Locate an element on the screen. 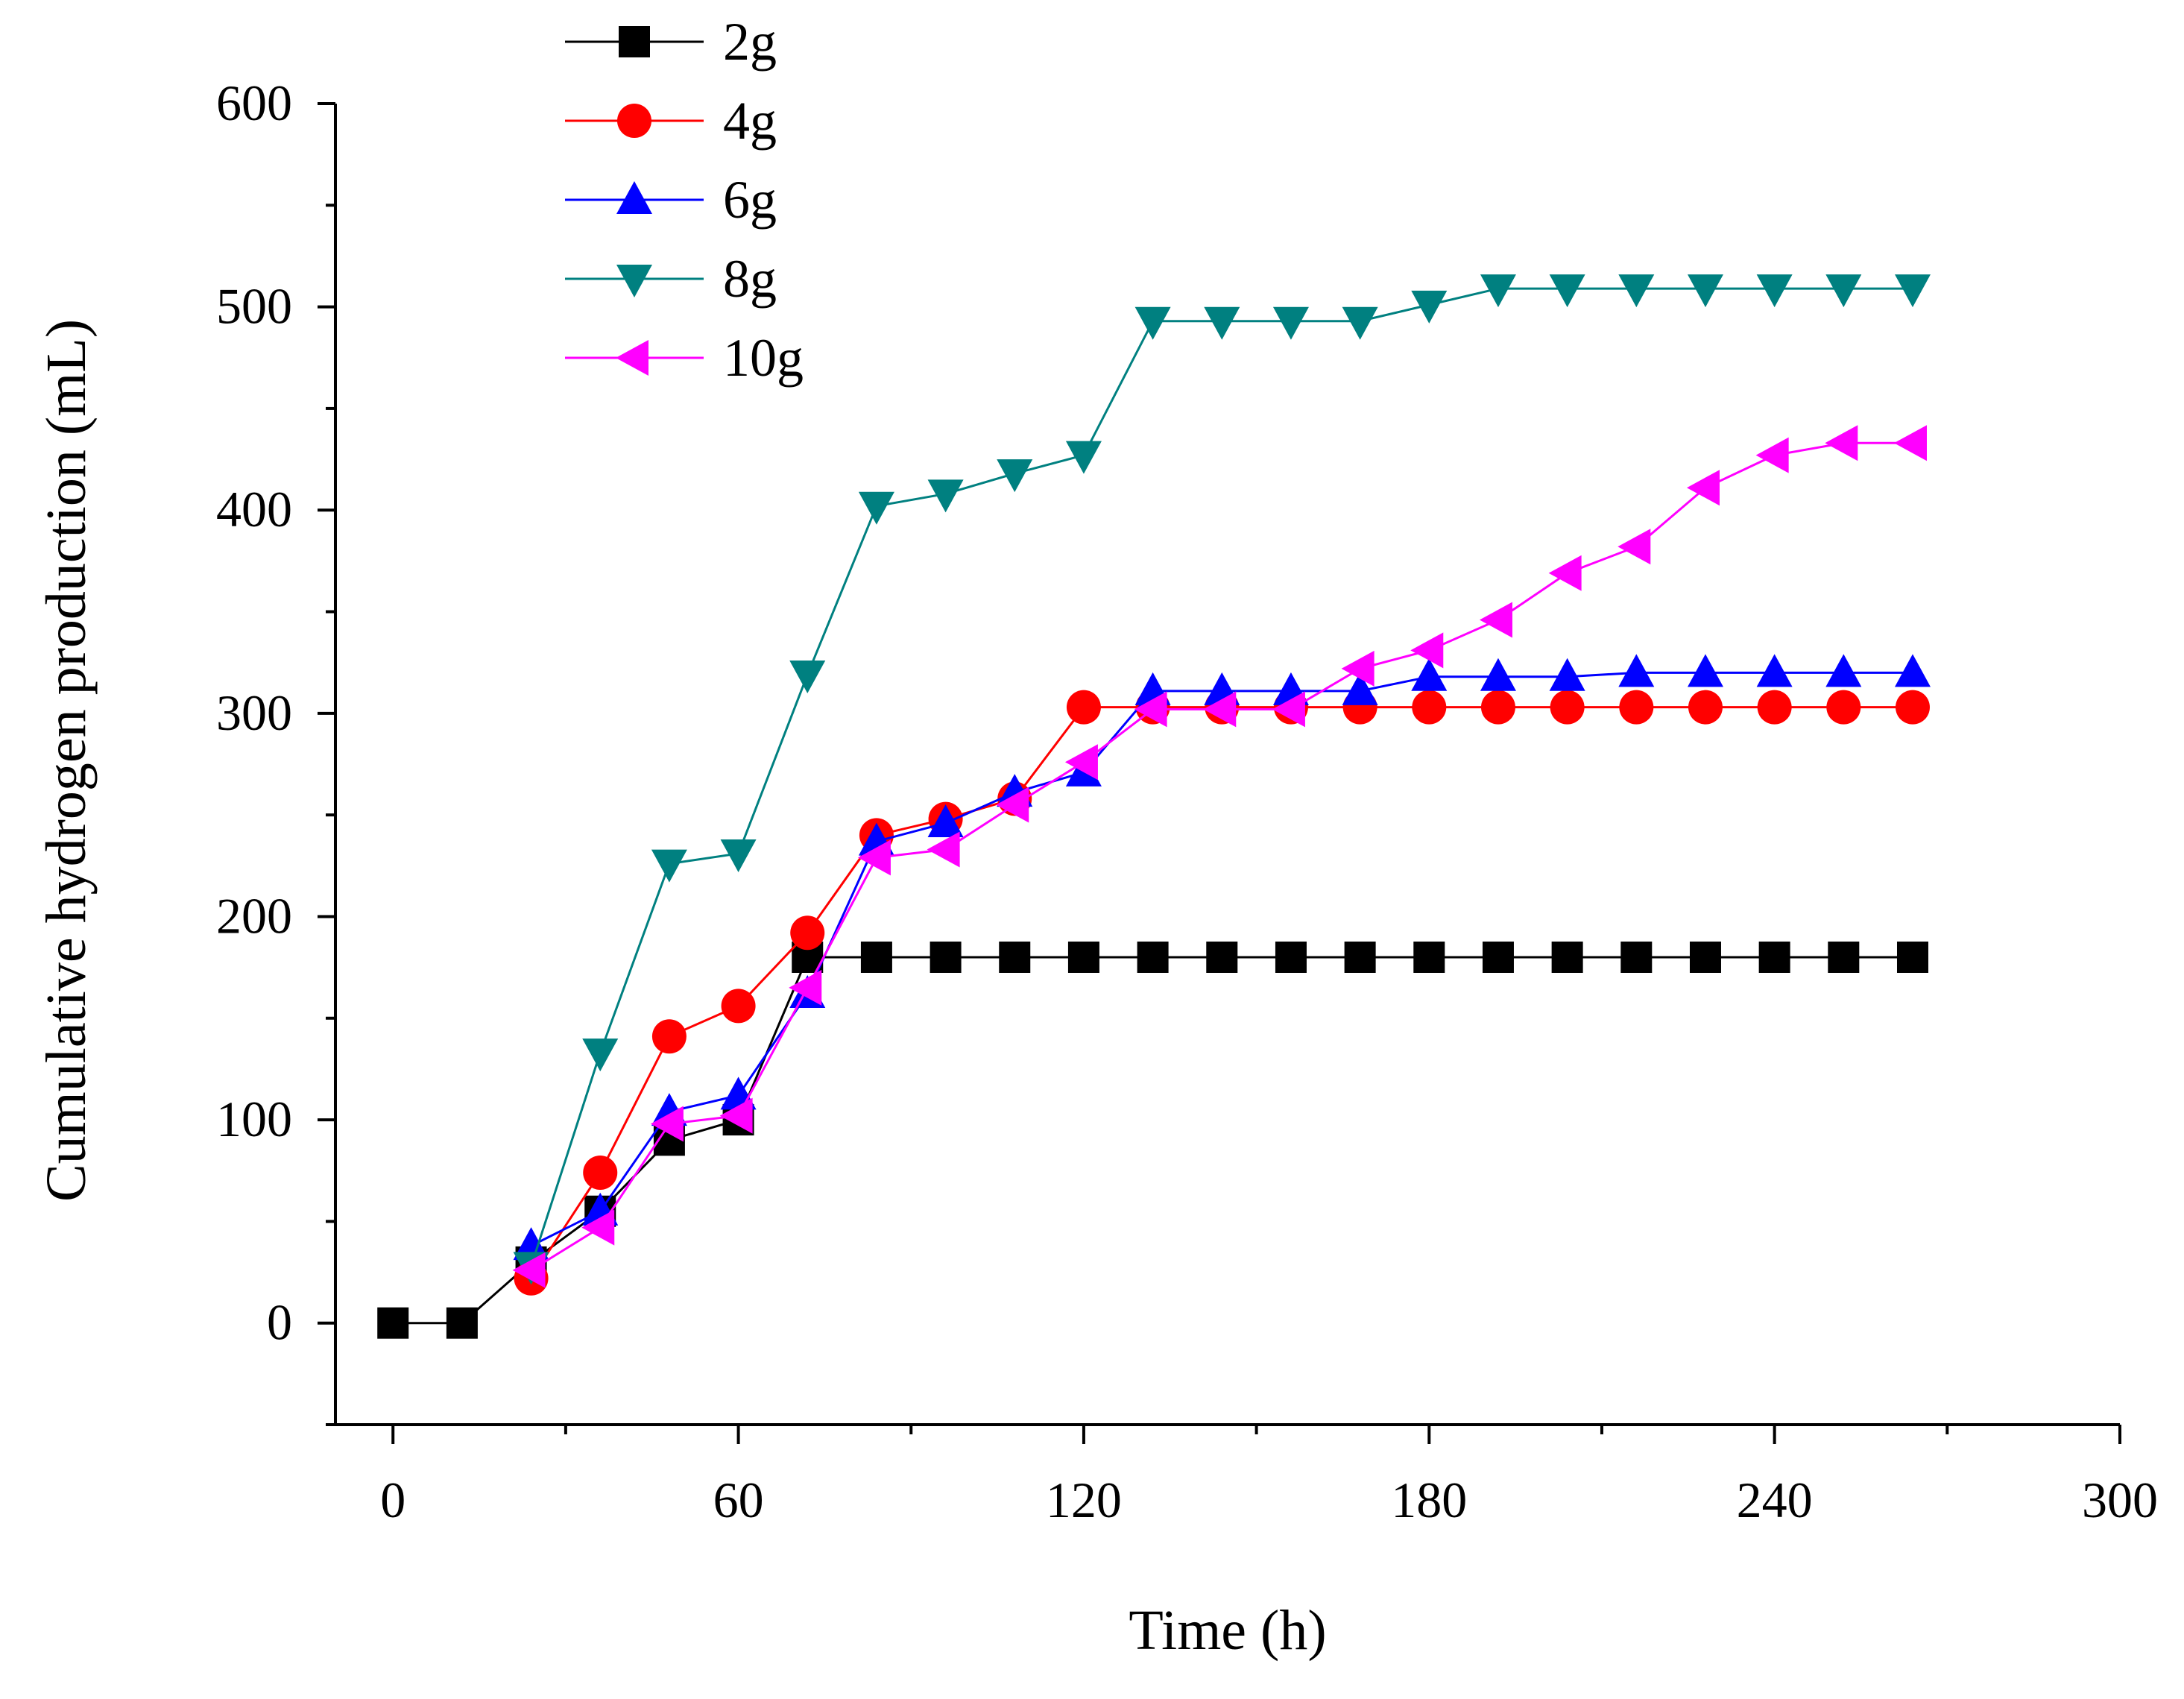 The width and height of the screenshot is (2184, 1699). legend-label-2g: 2g is located at coordinates (750, 42).